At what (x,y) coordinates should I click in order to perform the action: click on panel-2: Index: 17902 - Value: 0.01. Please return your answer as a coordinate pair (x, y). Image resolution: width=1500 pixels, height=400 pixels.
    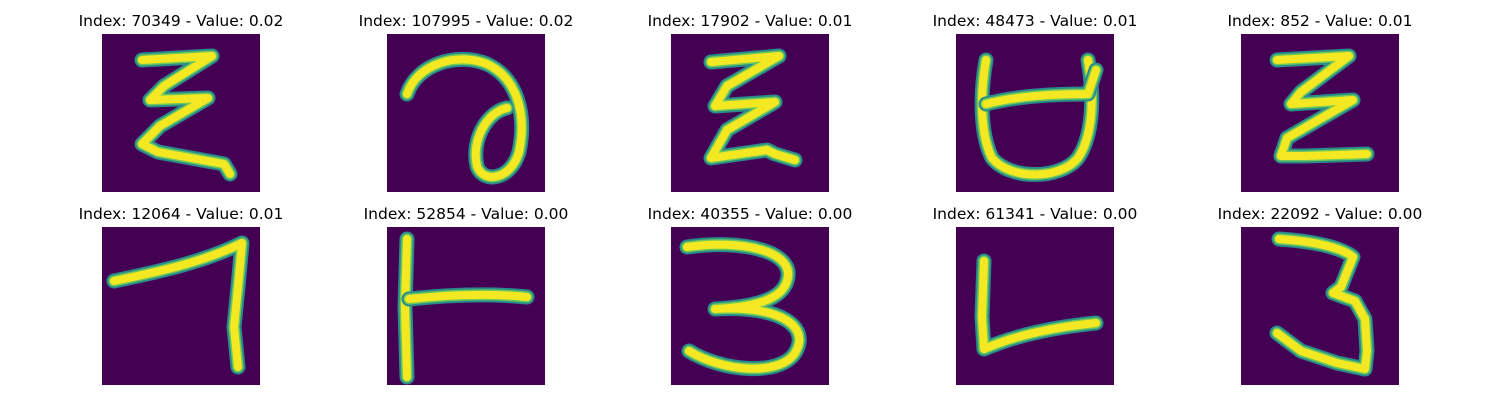
    Looking at the image, I should click on (750, 101).